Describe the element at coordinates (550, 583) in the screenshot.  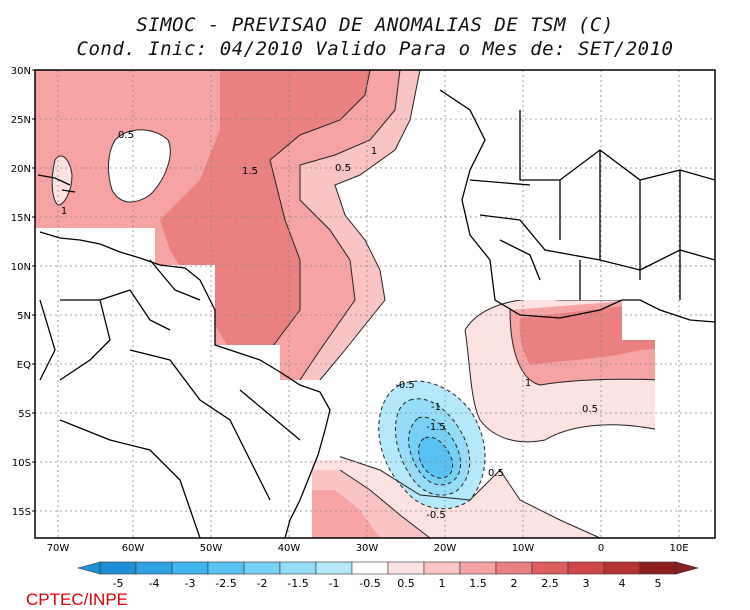
I see `colorbar-label: 2.5` at that location.